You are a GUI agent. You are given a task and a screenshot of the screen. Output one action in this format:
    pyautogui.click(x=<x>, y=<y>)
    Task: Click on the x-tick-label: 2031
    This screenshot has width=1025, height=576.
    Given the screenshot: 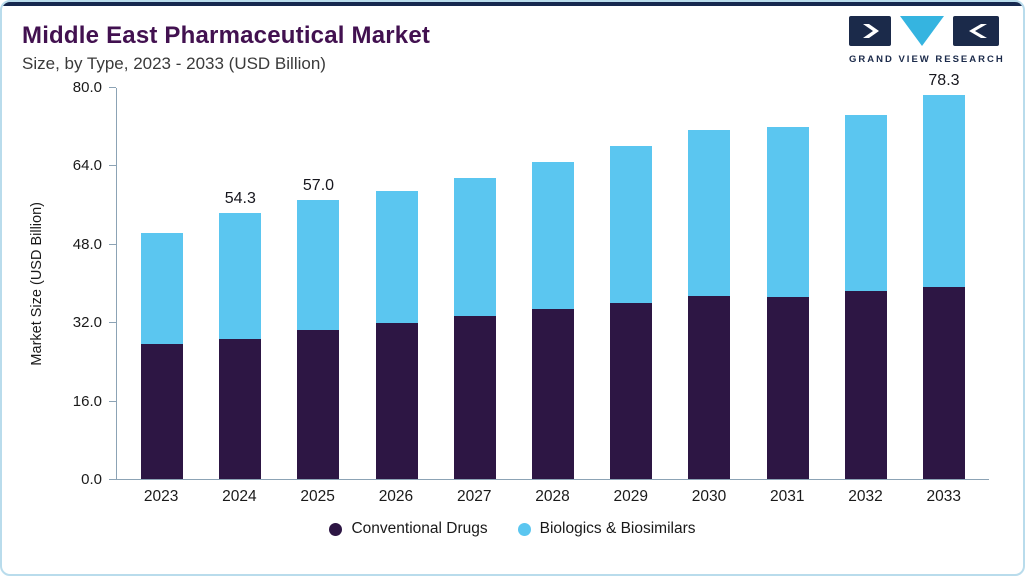 What is the action you would take?
    pyautogui.click(x=787, y=496)
    